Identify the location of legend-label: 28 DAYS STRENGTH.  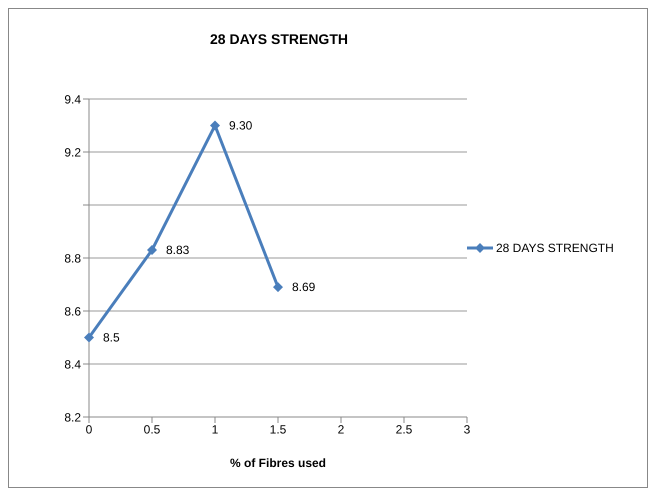
(555, 248).